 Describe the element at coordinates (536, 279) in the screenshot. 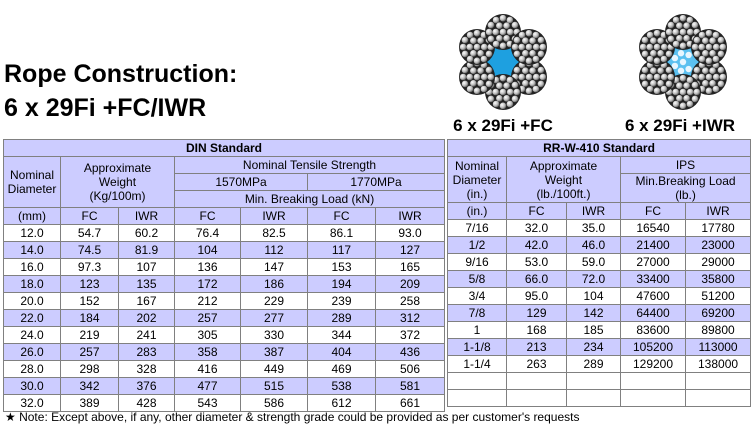

I see `cell: 66.0` at that location.